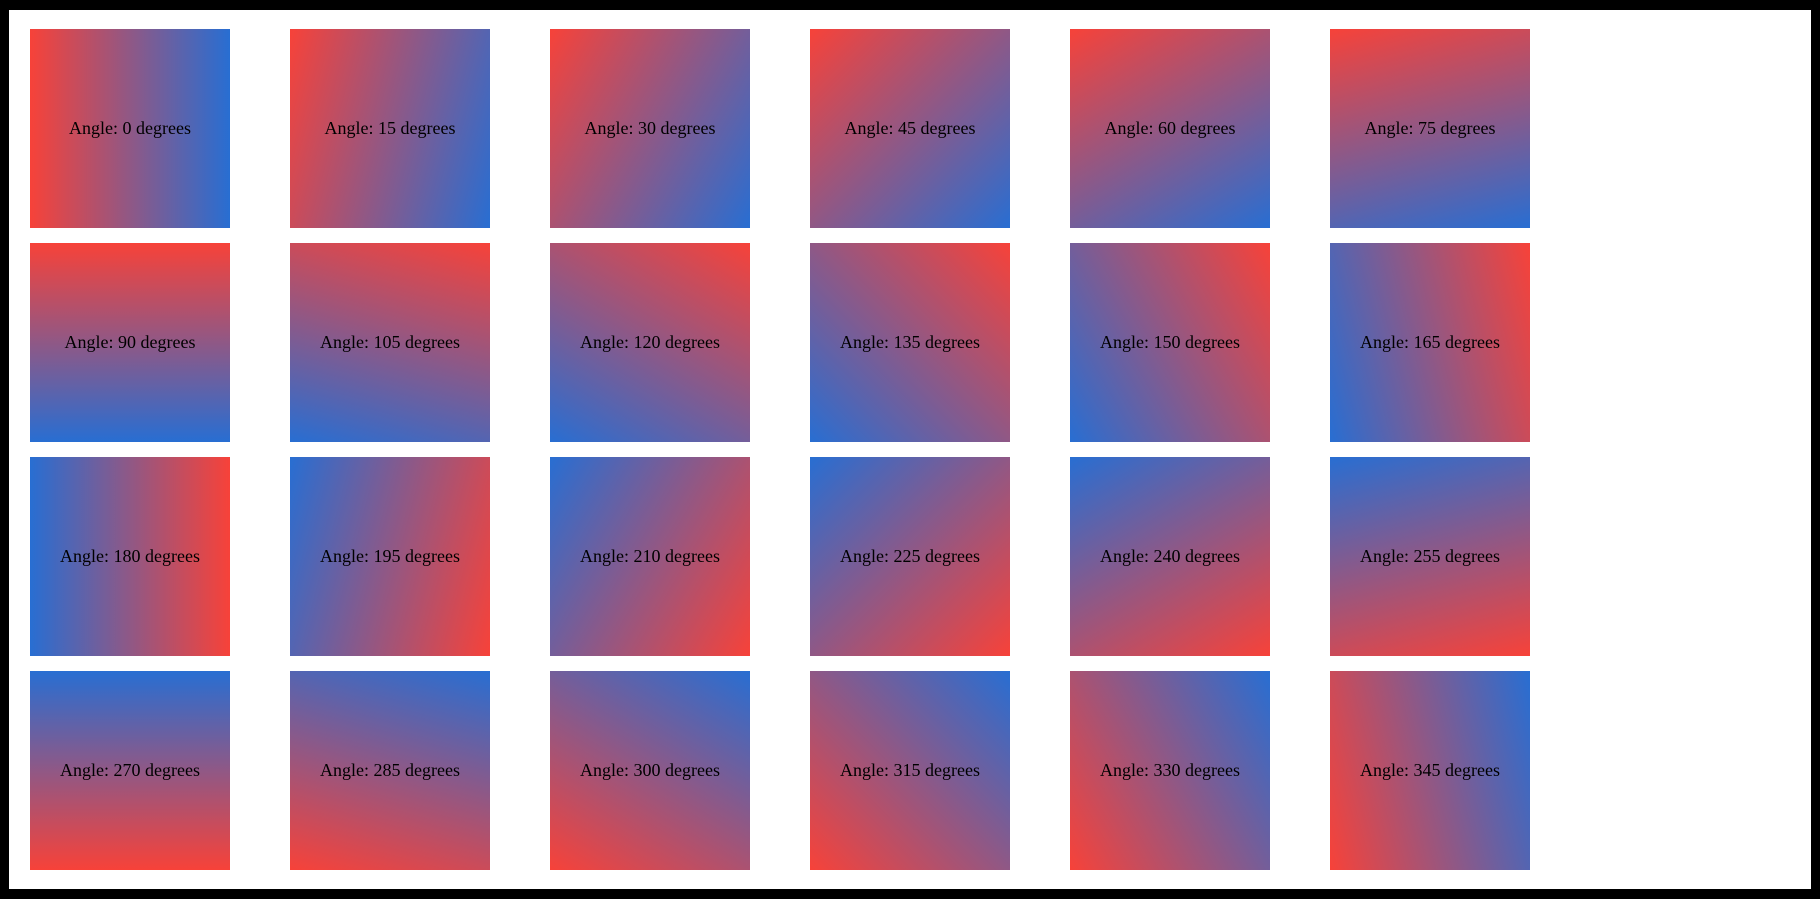 The height and width of the screenshot is (899, 1820). I want to click on gradient-tile: Angle: 210 degrees, so click(650, 556).